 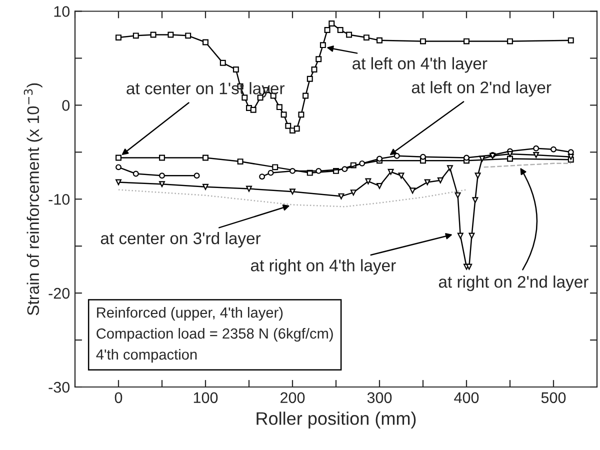 What do you see at coordinates (62, 11) in the screenshot?
I see `y-tick-label: 10` at bounding box center [62, 11].